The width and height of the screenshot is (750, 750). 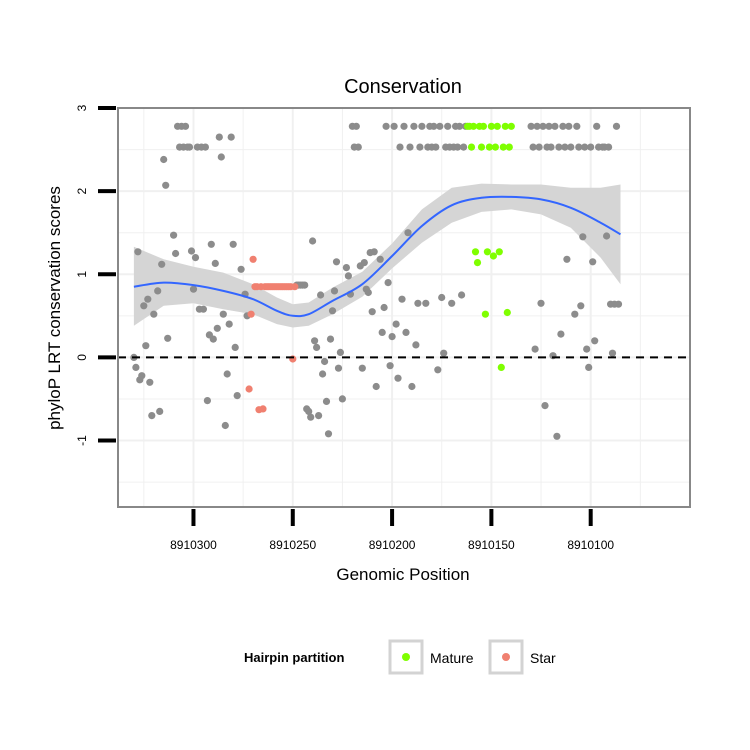 I want to click on x-tick-label: 8910200, so click(x=392, y=545).